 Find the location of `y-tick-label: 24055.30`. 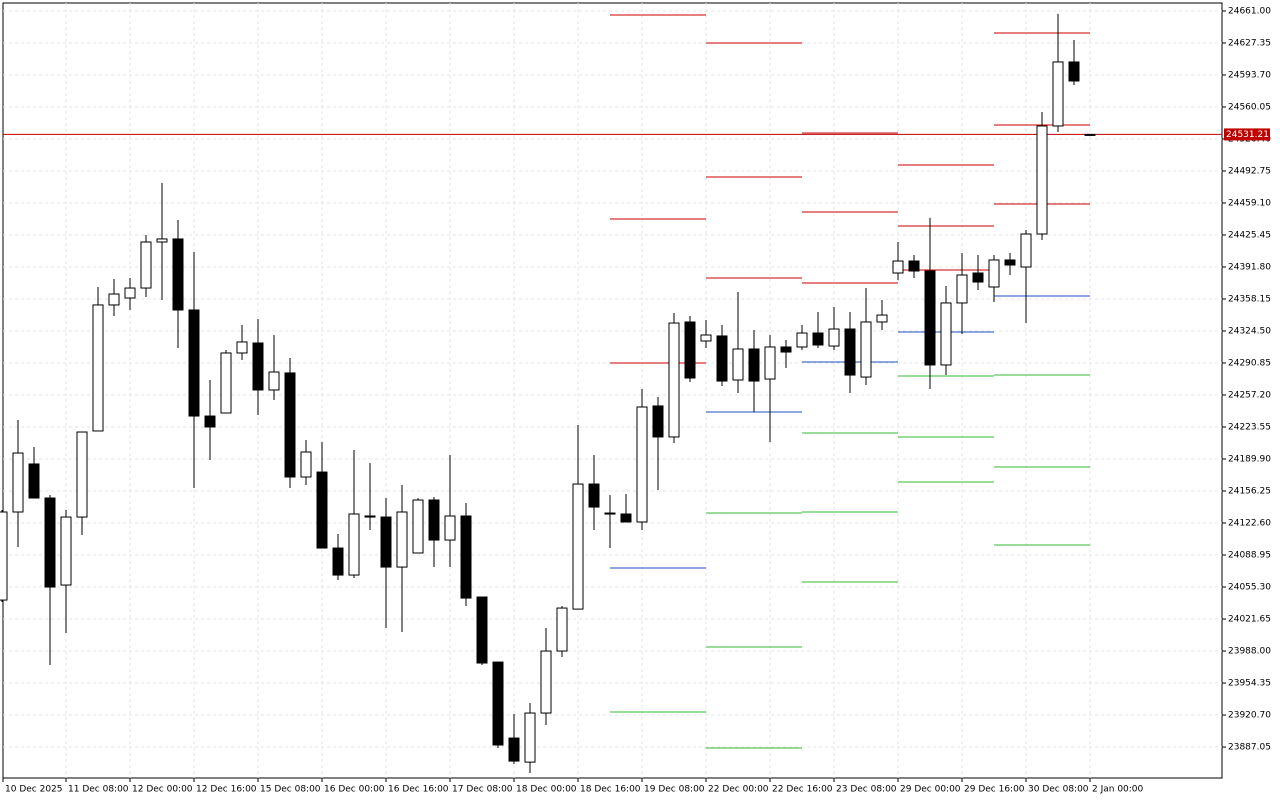

y-tick-label: 24055.30 is located at coordinates (1249, 588).